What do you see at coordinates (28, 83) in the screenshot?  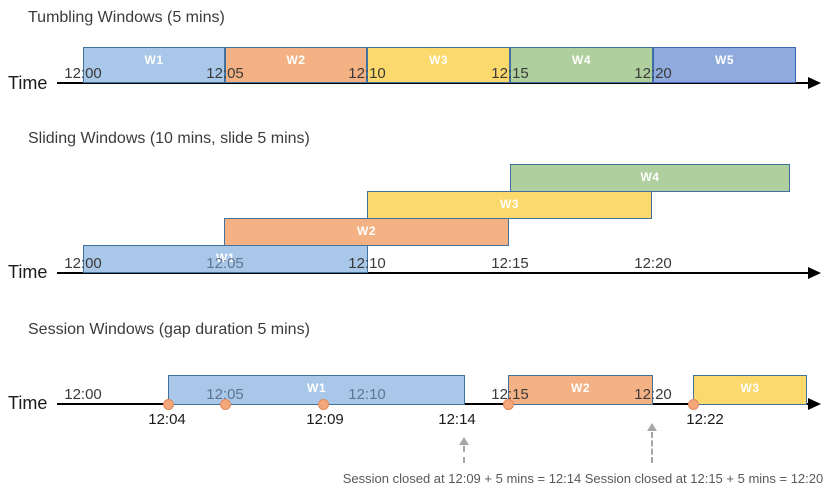 I see `tumbling-time-axis-label: Time` at bounding box center [28, 83].